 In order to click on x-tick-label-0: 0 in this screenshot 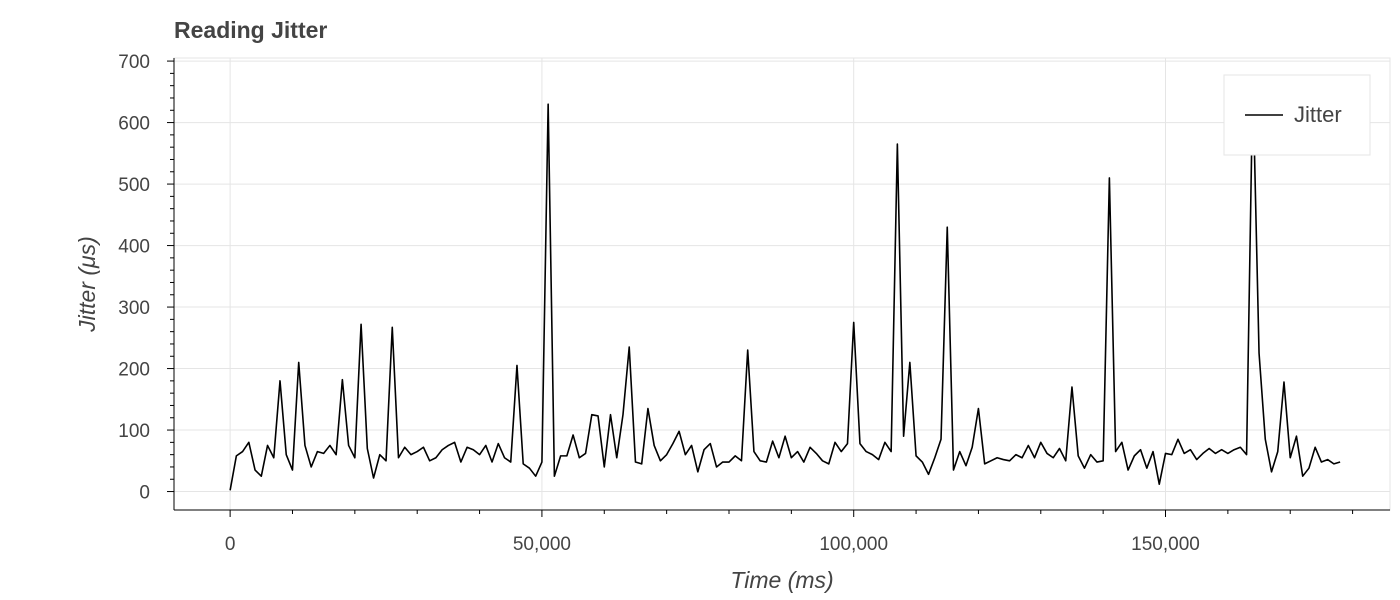, I will do `click(230, 544)`.